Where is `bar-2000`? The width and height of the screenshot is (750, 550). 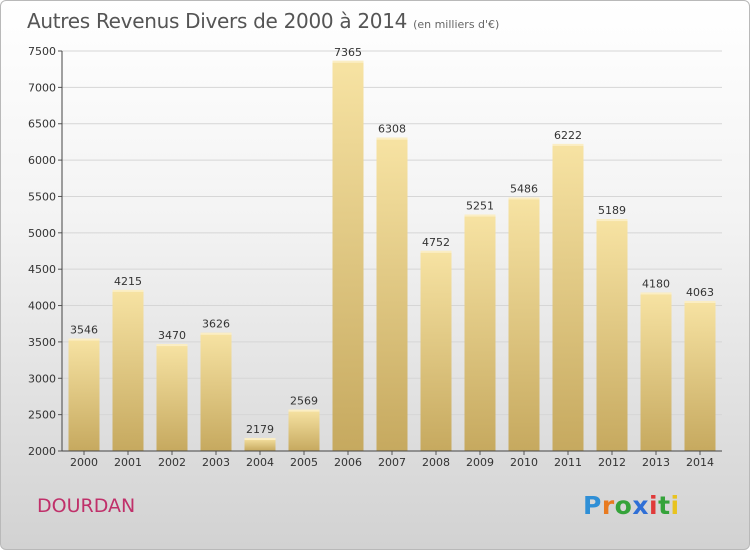 bar-2000 is located at coordinates (84, 394).